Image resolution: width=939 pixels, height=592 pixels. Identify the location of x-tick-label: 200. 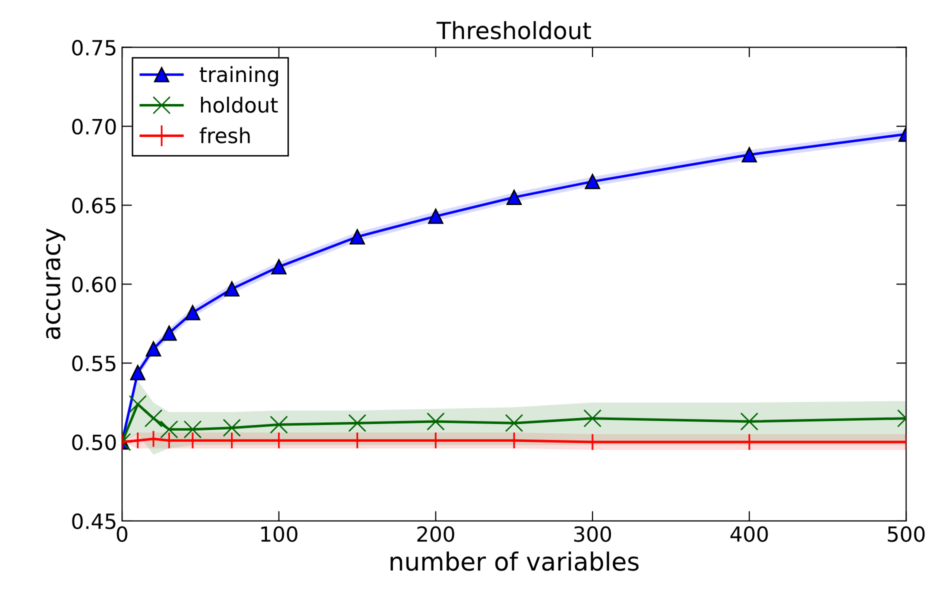
(435, 534).